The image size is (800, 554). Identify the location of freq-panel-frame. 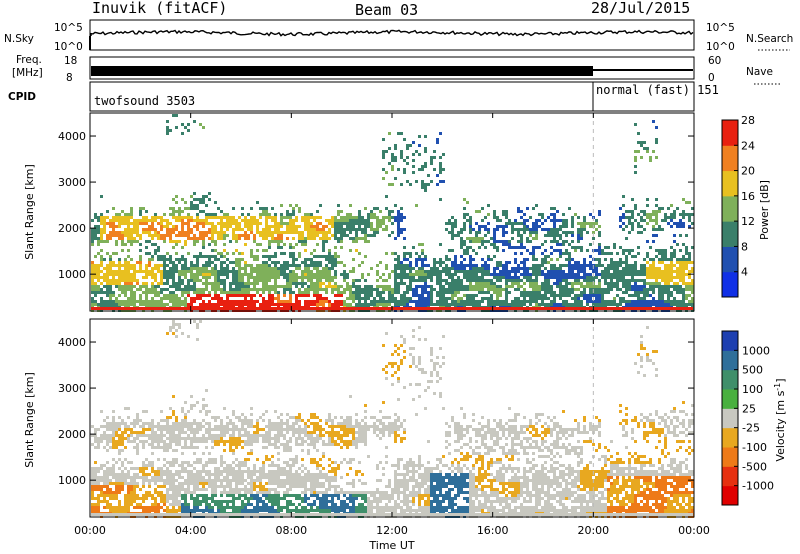
(392, 68).